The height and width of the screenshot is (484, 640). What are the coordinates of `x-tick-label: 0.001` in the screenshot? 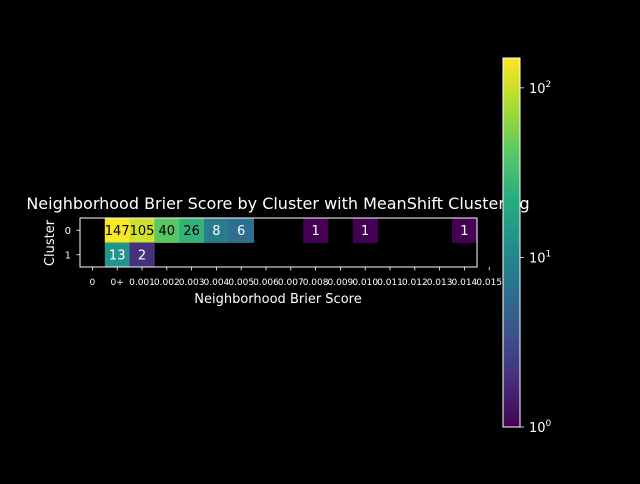 It's located at (142, 283).